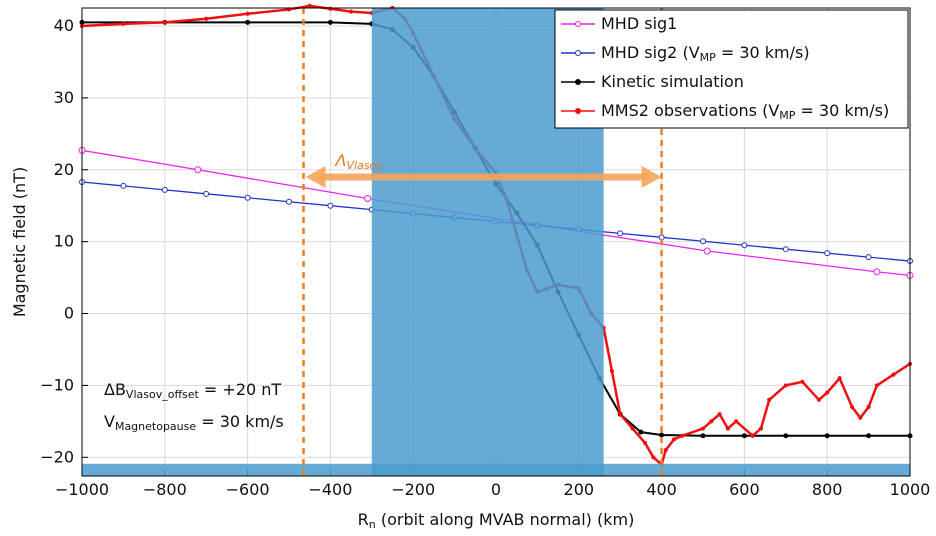 This screenshot has width=936, height=536. What do you see at coordinates (745, 112) in the screenshot?
I see `legend-label: MMS2 observations (VMP = 30 km/s)` at bounding box center [745, 112].